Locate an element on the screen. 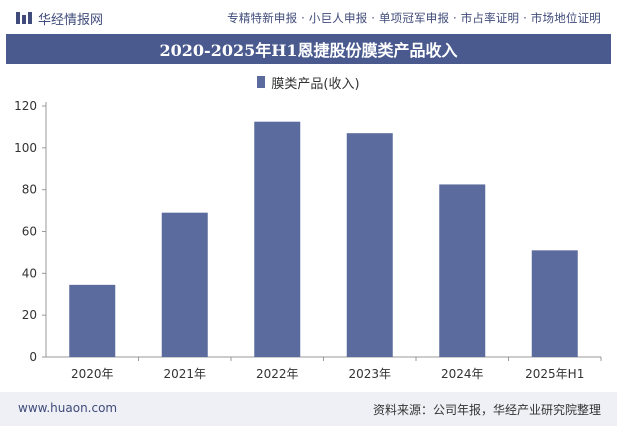  brand-name: 华经情报网 is located at coordinates (71, 20).